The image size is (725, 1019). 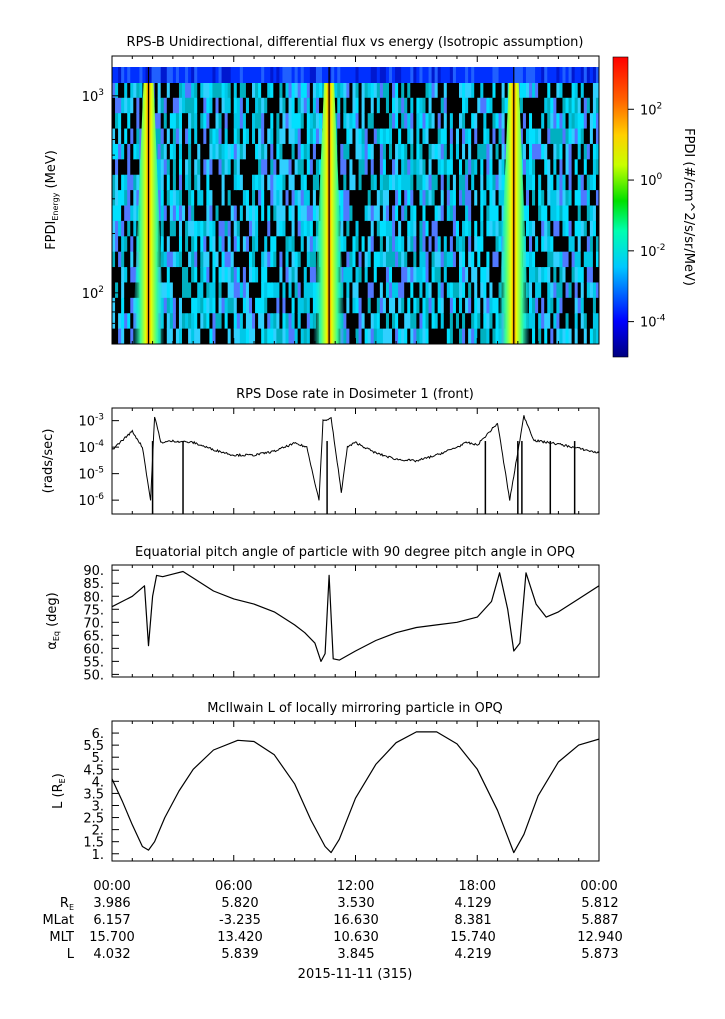 I want to click on ephemeris-value: 5.839, so click(x=239, y=954).